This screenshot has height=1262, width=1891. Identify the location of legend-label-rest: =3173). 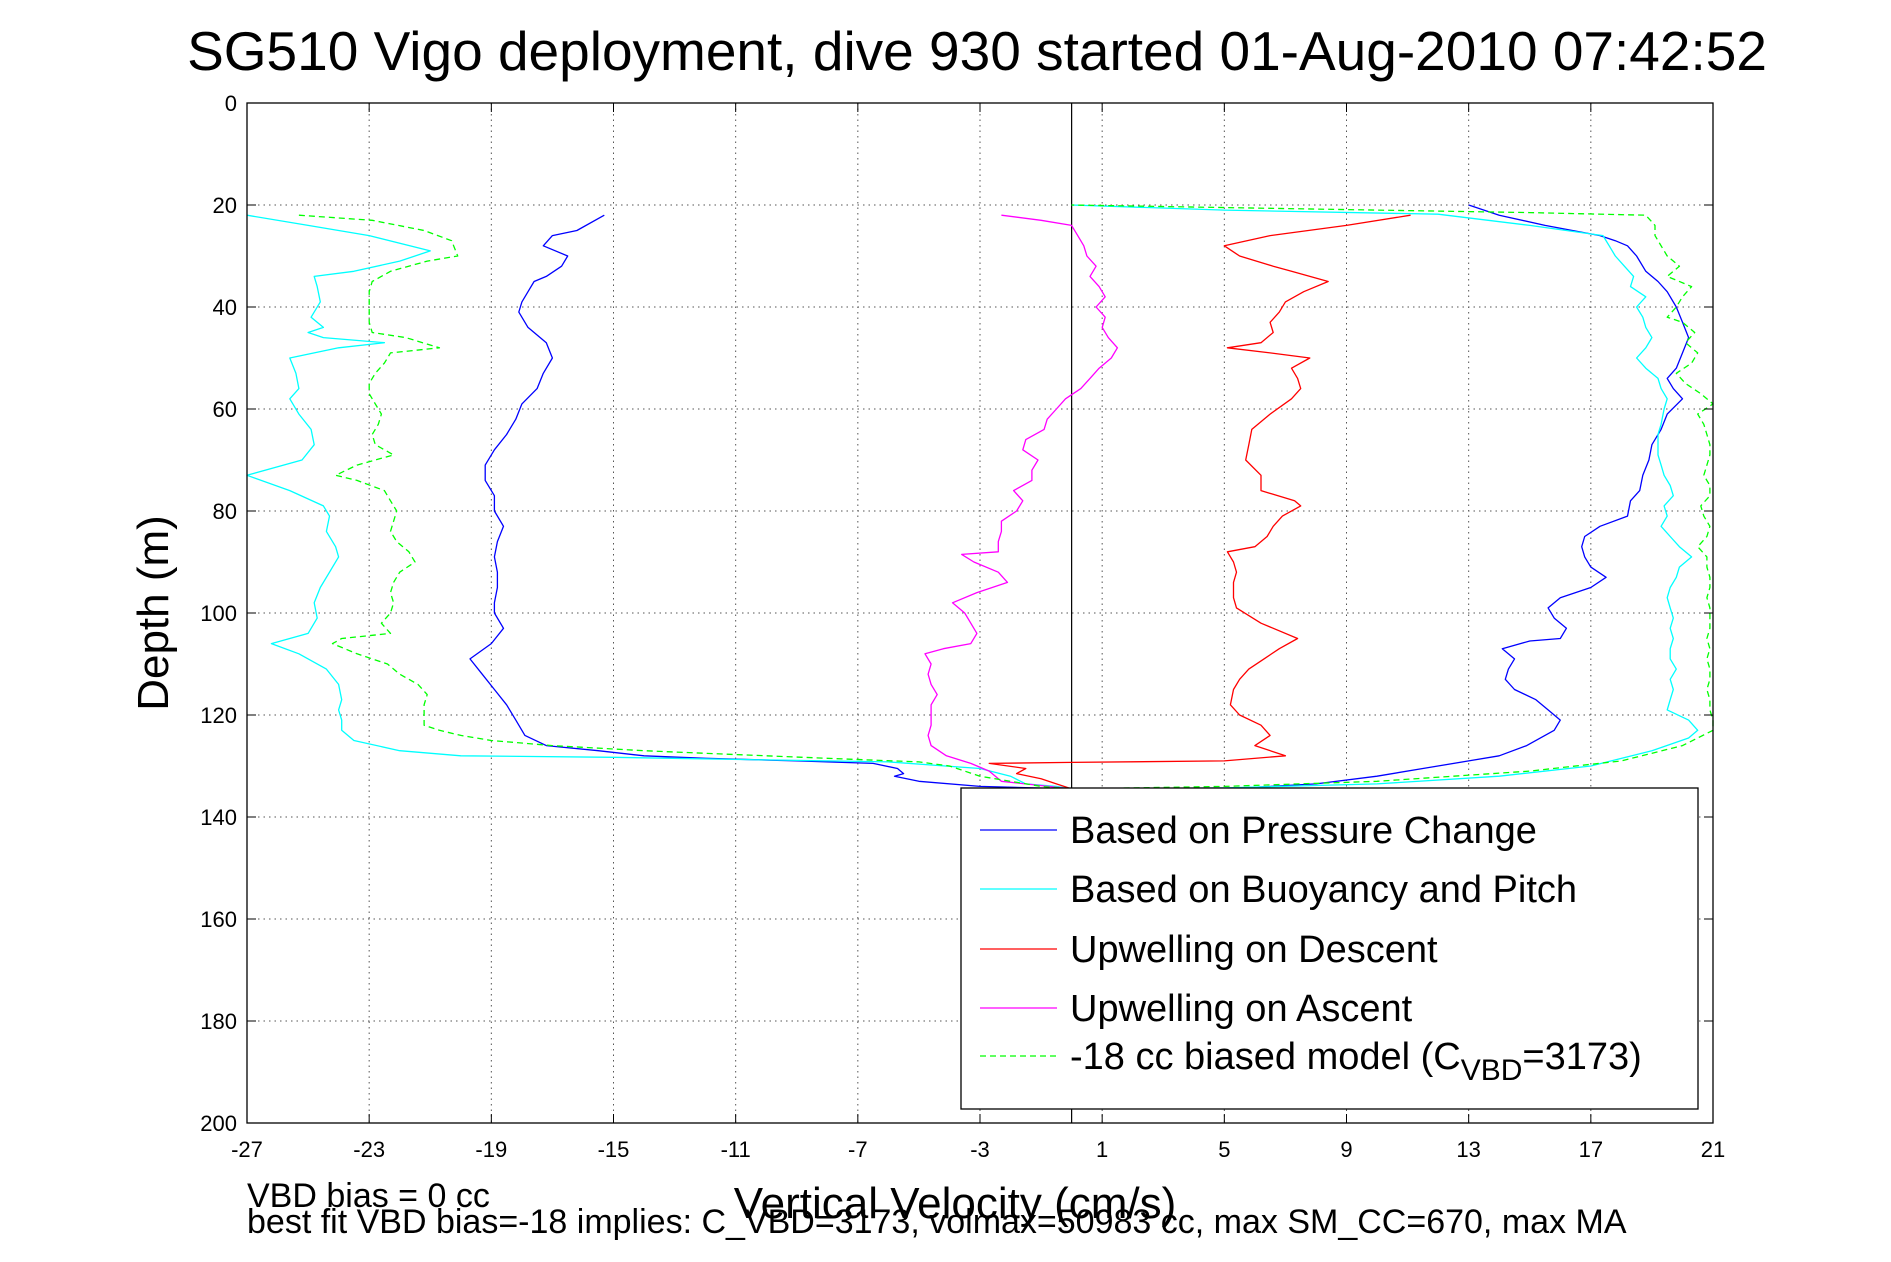
(1581, 1057).